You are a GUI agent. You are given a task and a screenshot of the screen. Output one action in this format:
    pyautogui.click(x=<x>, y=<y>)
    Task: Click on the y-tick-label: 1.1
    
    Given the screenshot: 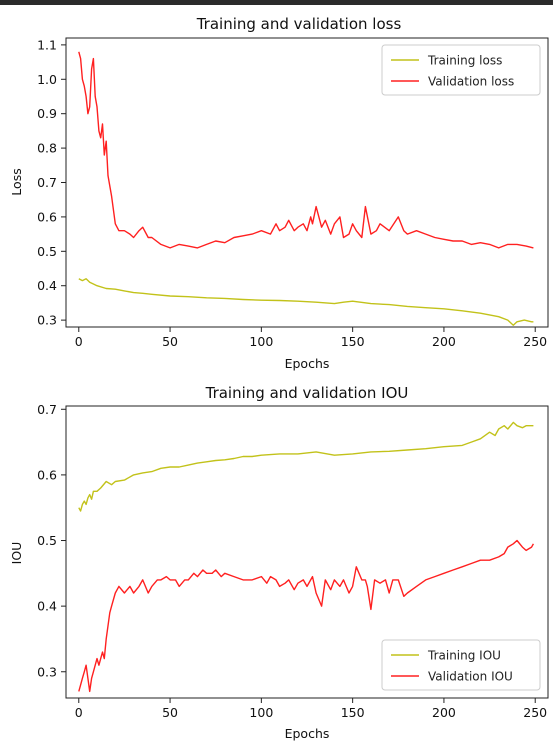 What is the action you would take?
    pyautogui.click(x=47, y=44)
    